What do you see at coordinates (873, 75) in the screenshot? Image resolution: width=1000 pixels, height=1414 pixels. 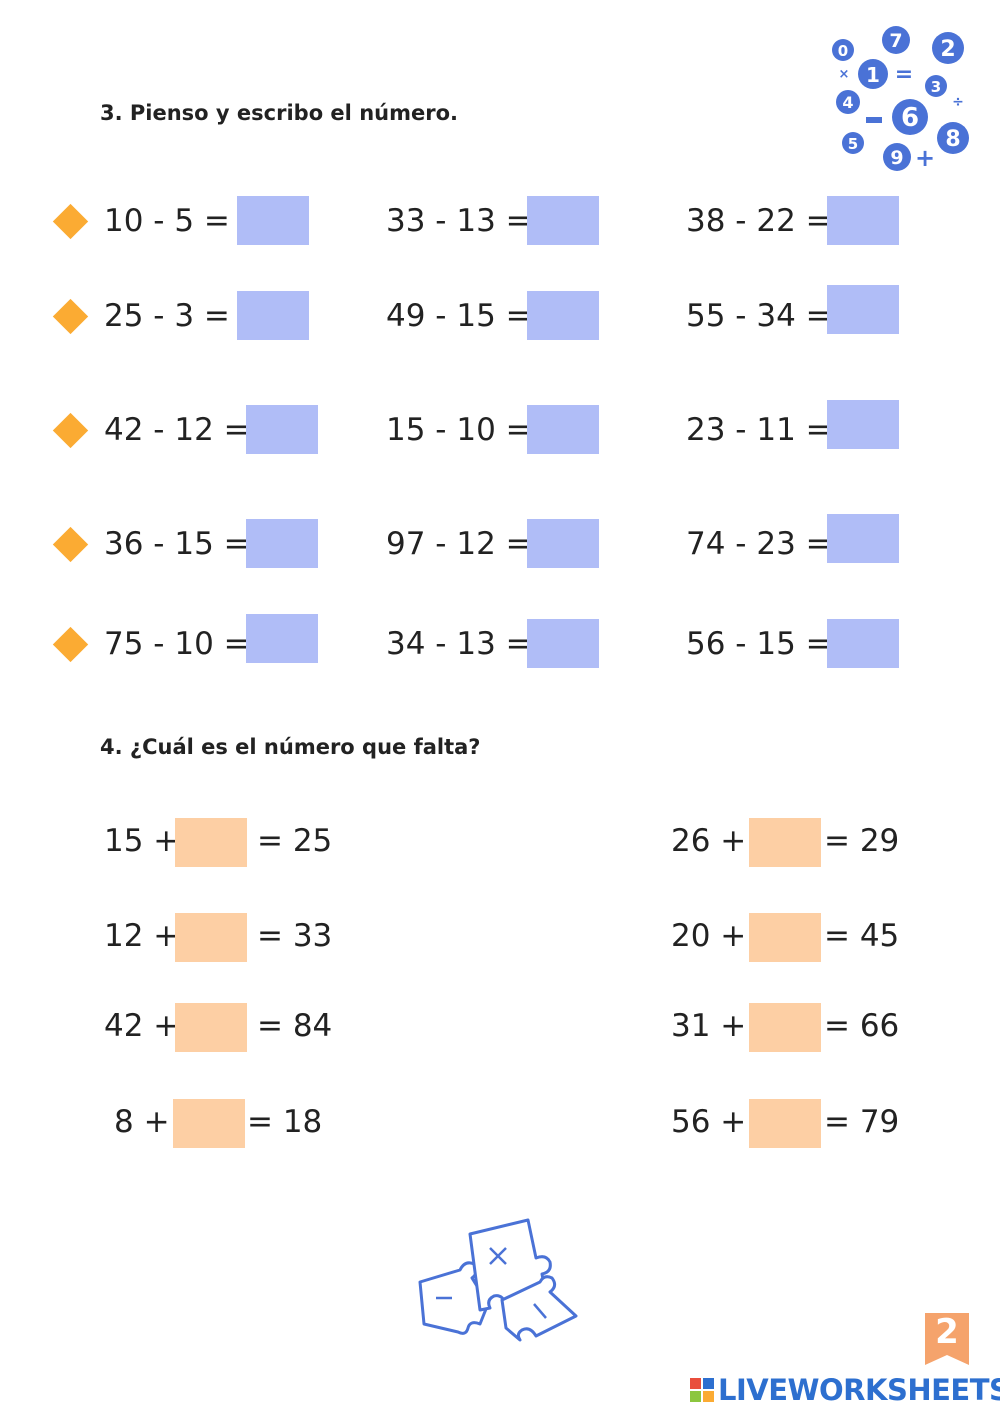 I see `svg-text: 1` at bounding box center [873, 75].